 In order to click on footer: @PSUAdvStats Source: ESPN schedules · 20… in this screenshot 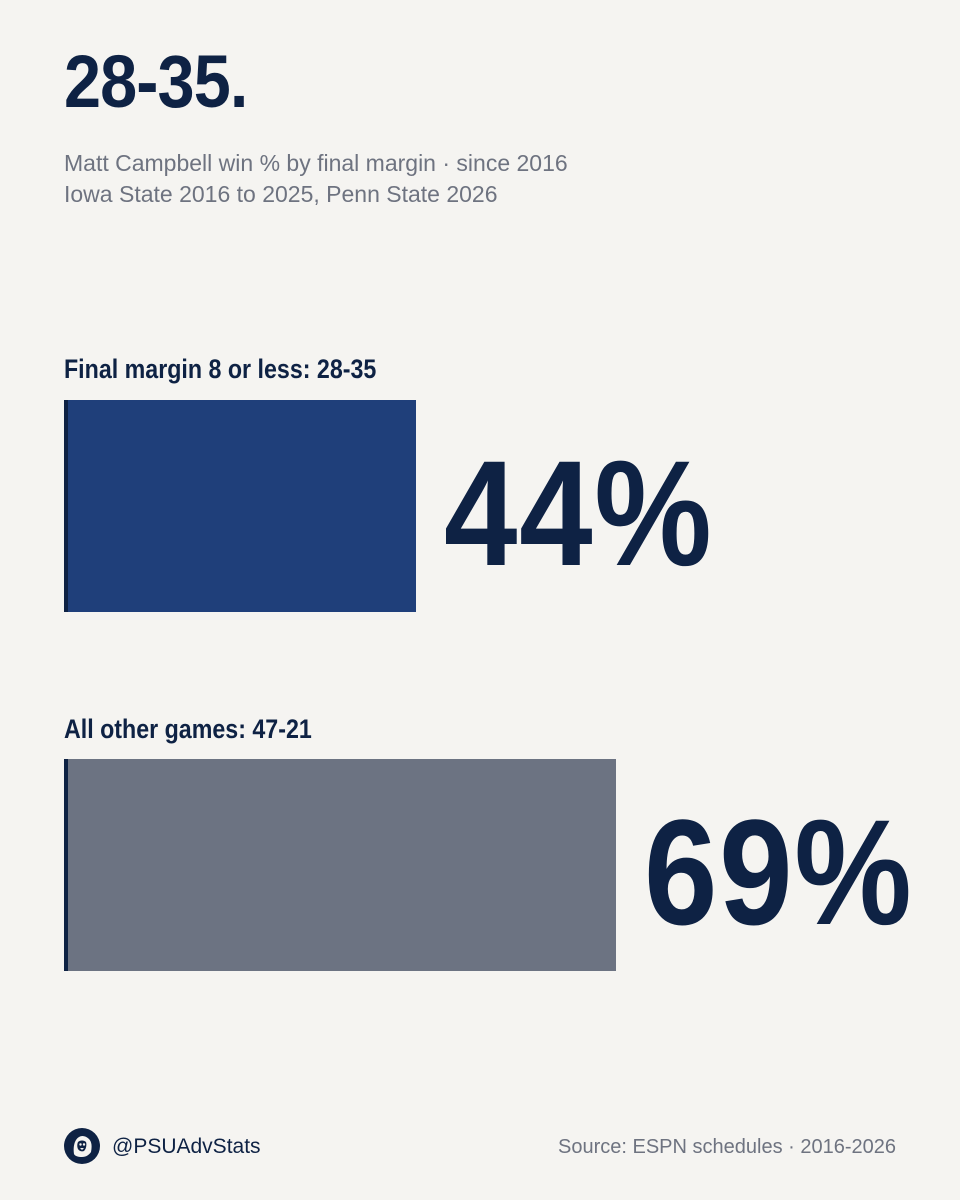, I will do `click(480, 1146)`.